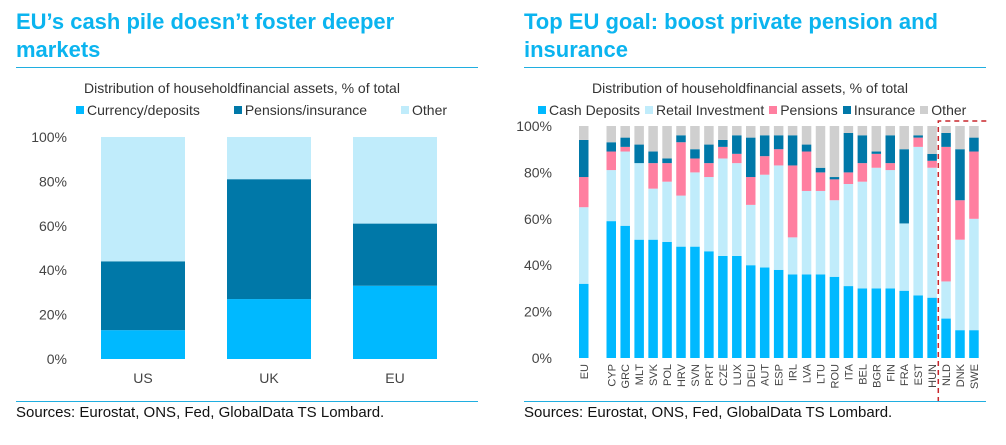 This screenshot has width=1006, height=445. I want to click on left-xtick-label: EU, so click(394, 378).